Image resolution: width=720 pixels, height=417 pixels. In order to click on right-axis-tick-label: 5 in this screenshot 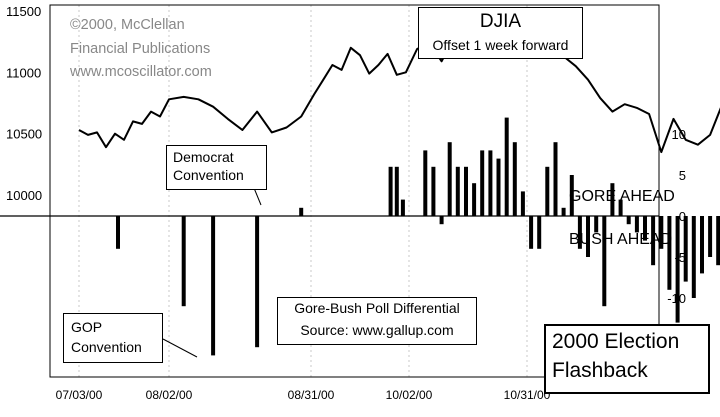, I will do `click(682, 175)`.